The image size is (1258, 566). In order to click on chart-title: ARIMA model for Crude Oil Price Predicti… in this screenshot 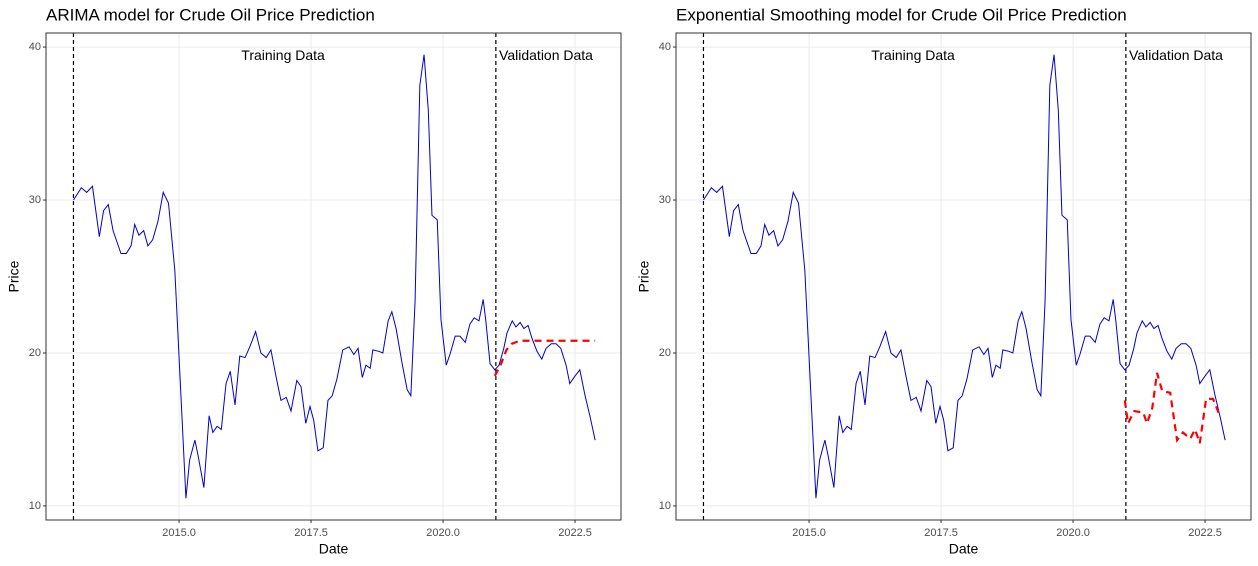, I will do `click(210, 14)`.